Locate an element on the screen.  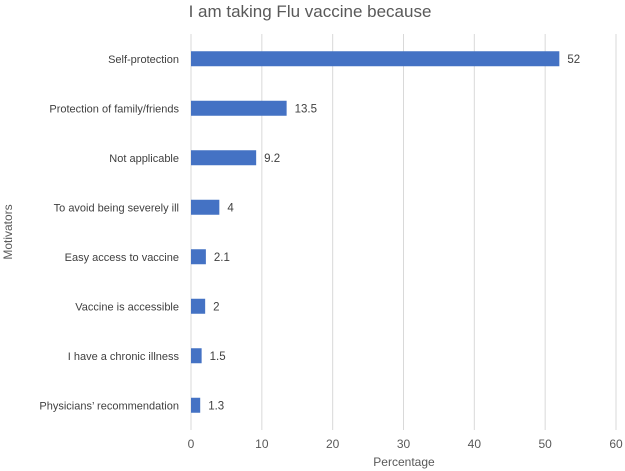
category-label: Not applicable is located at coordinates (144, 159).